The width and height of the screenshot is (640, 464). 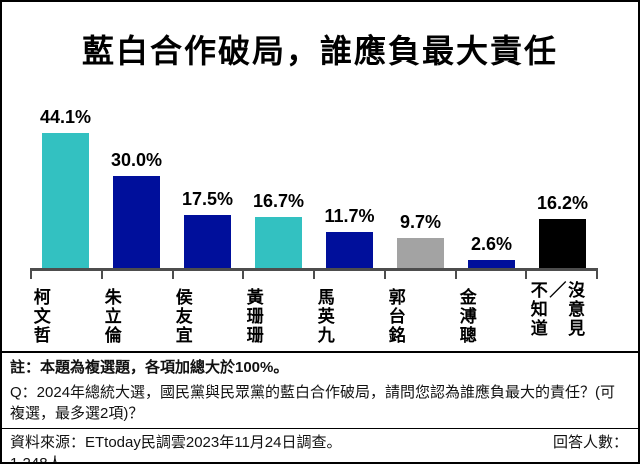 What do you see at coordinates (420, 222) in the screenshot?
I see `bar-value-label: 9.7%` at bounding box center [420, 222].